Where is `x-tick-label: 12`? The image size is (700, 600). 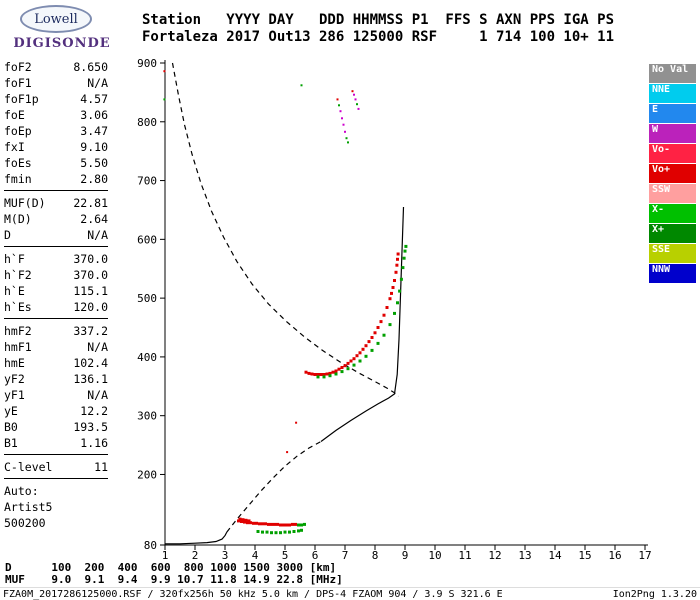
x-tick-label: 12 is located at coordinates (494, 555).